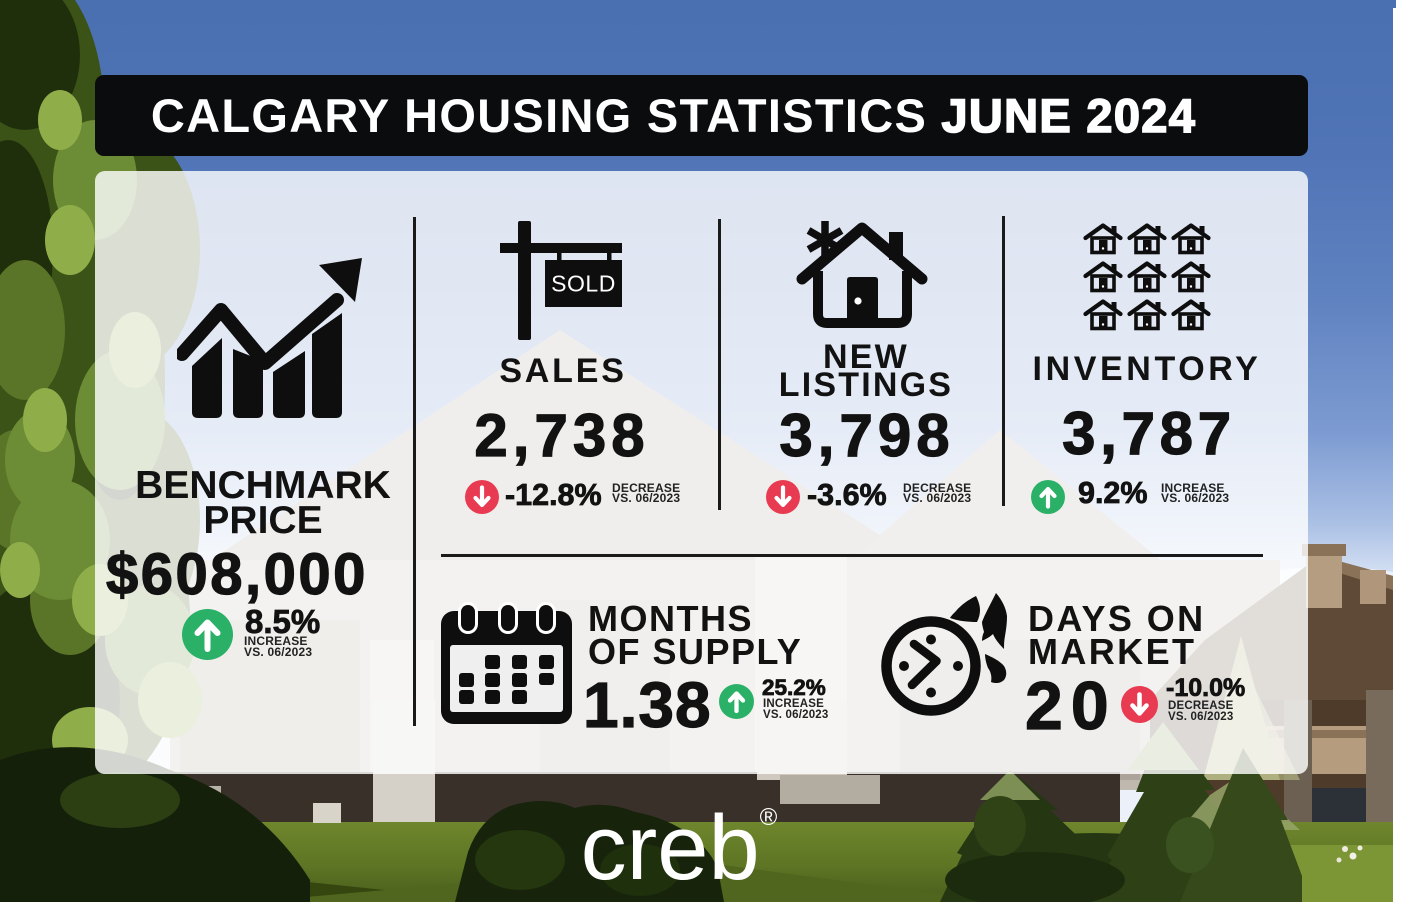 This screenshot has height=902, width=1402. What do you see at coordinates (583, 284) in the screenshot?
I see `svg-text: SOLD` at bounding box center [583, 284].